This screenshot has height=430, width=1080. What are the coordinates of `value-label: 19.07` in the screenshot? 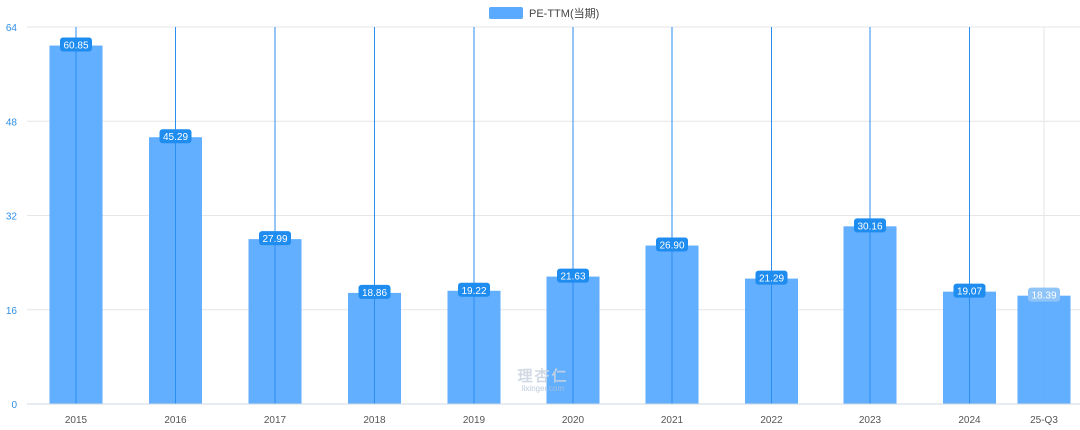 It's located at (969, 292).